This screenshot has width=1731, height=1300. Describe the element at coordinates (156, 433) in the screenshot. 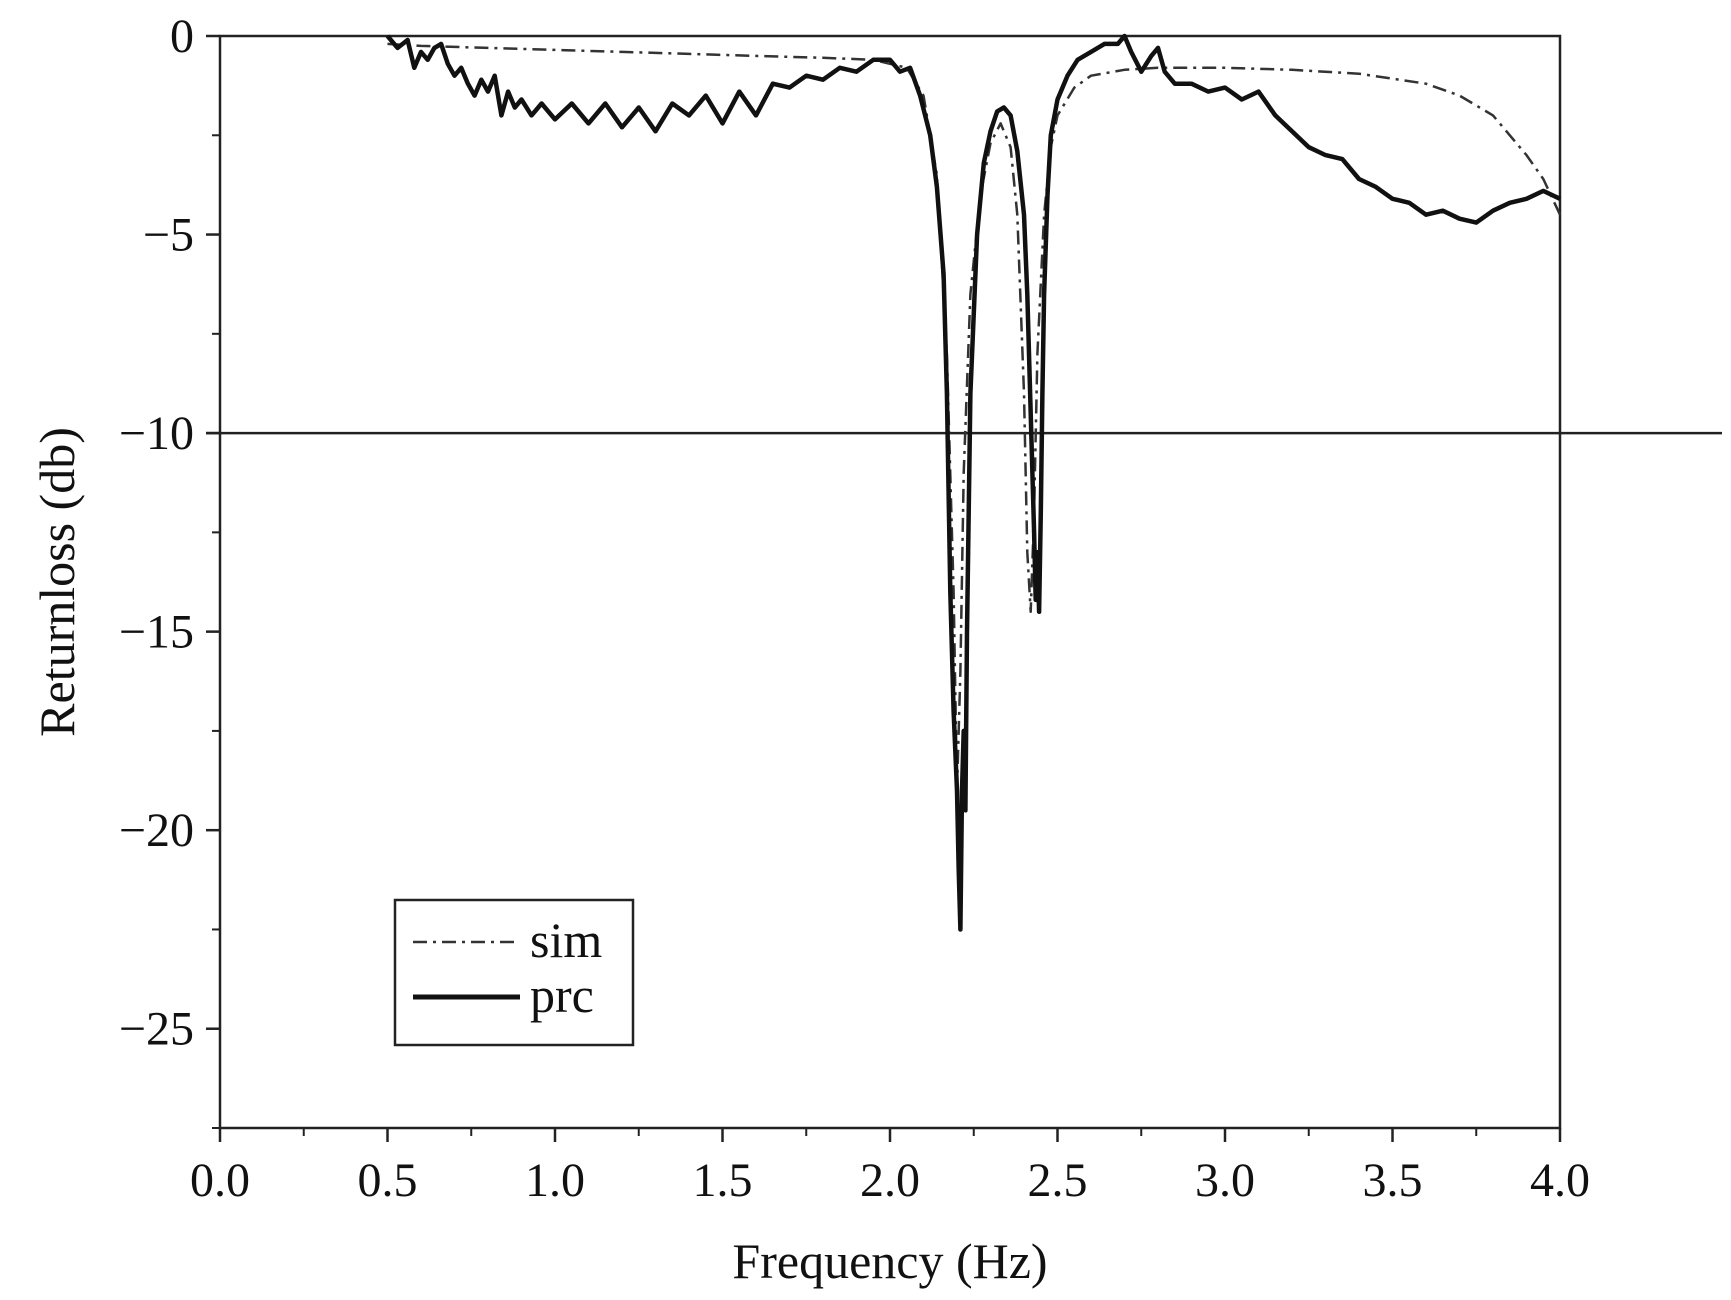

I see `y-tick-label: −10` at that location.